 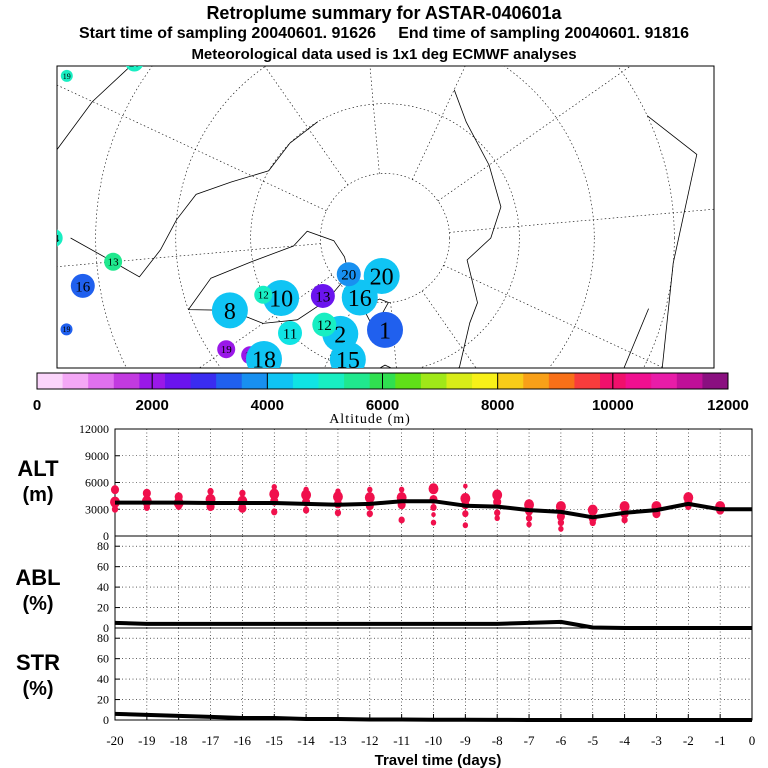 I want to click on plume-cluster-marker: 6, so click(x=258, y=433).